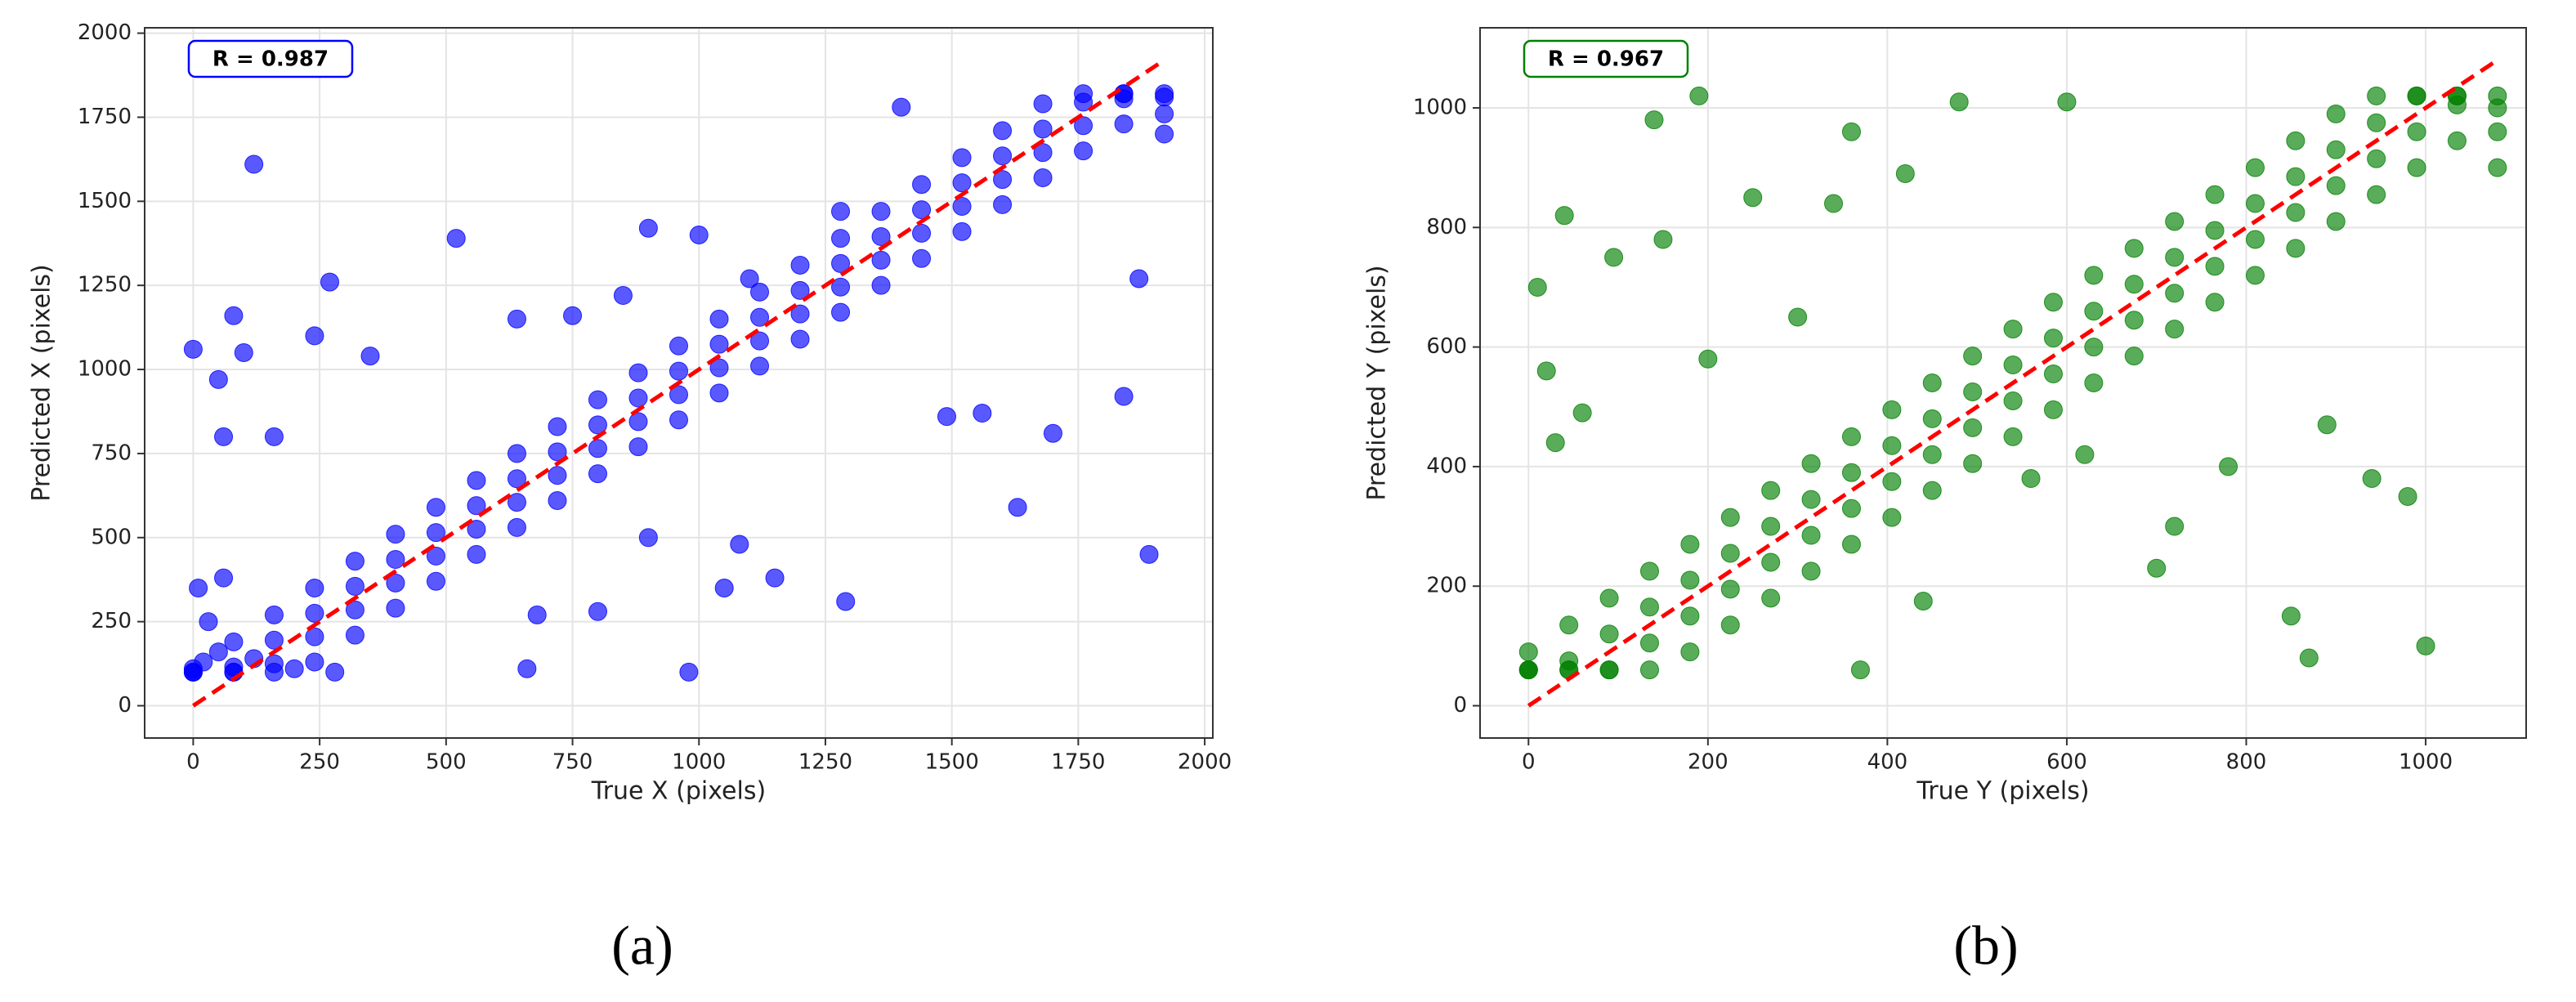  What do you see at coordinates (105, 32) in the screenshot?
I see `y-tick-label: 2000` at bounding box center [105, 32].